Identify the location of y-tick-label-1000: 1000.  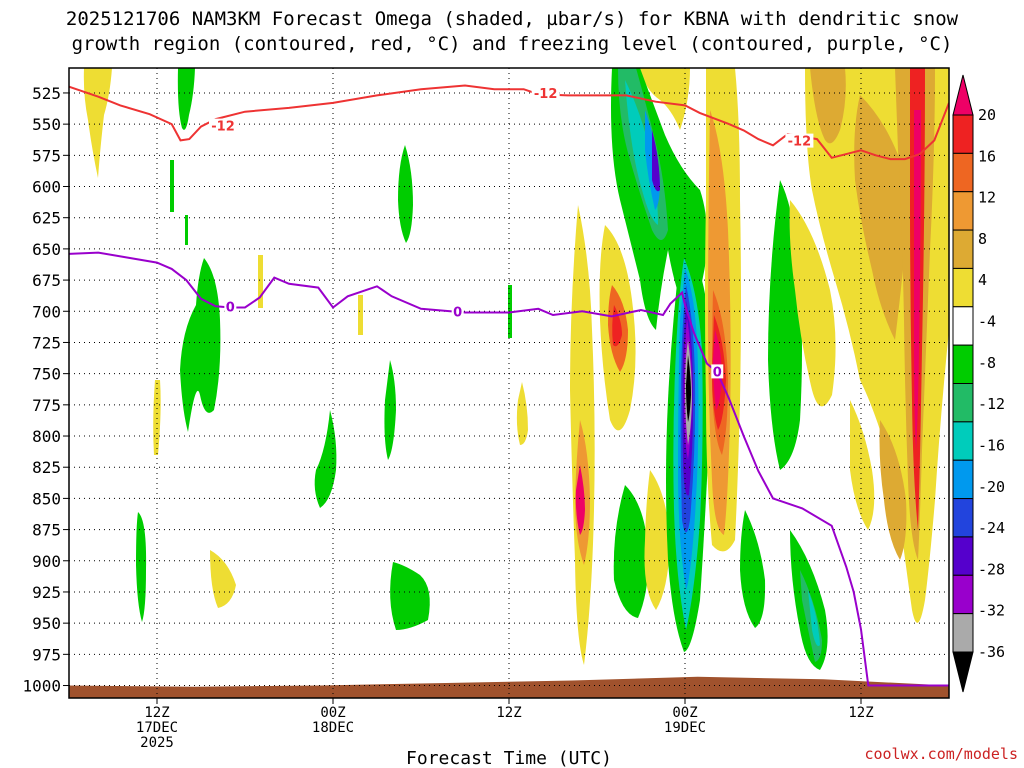
(41, 686).